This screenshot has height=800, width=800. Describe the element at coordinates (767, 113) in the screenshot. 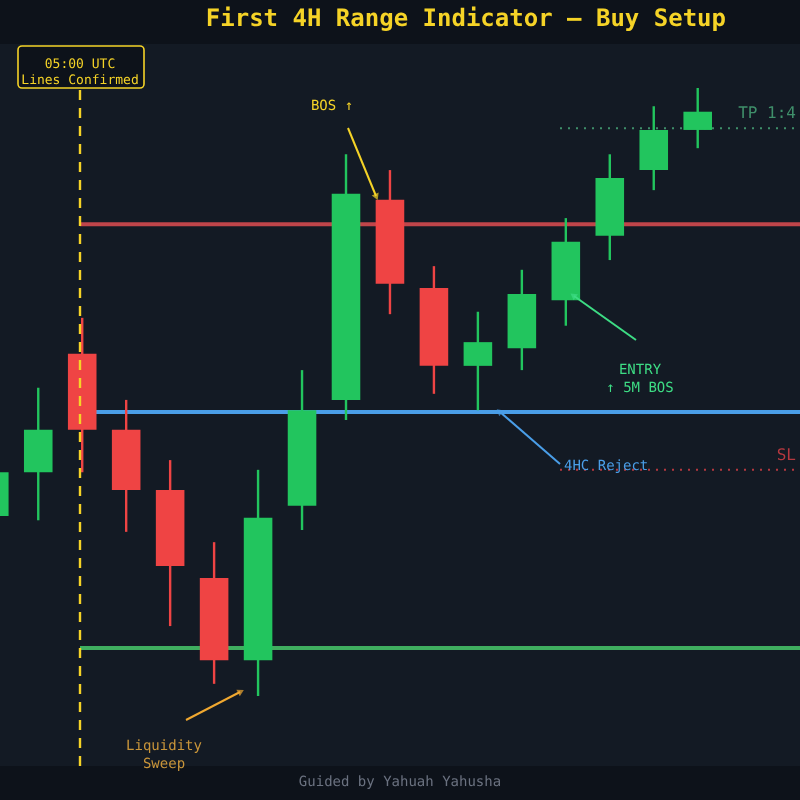

I see `ref-line-label: TP 1:4` at that location.